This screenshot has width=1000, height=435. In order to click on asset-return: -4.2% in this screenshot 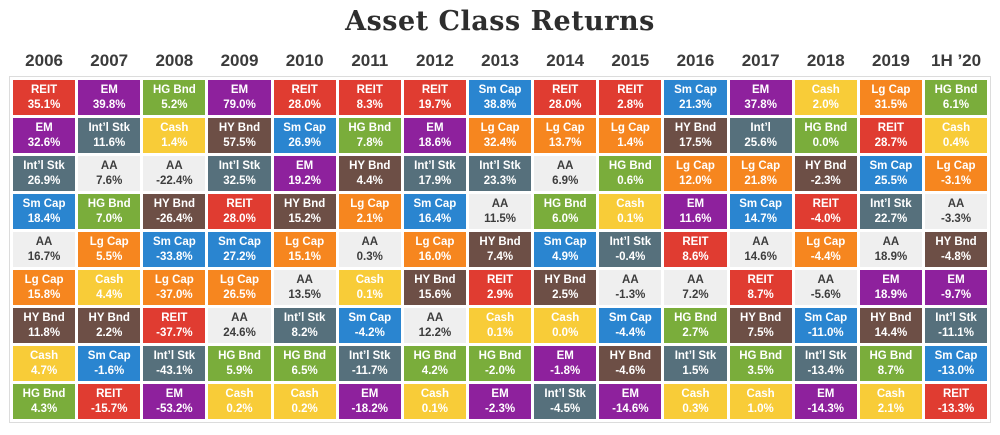, I will do `click(369, 332)`.